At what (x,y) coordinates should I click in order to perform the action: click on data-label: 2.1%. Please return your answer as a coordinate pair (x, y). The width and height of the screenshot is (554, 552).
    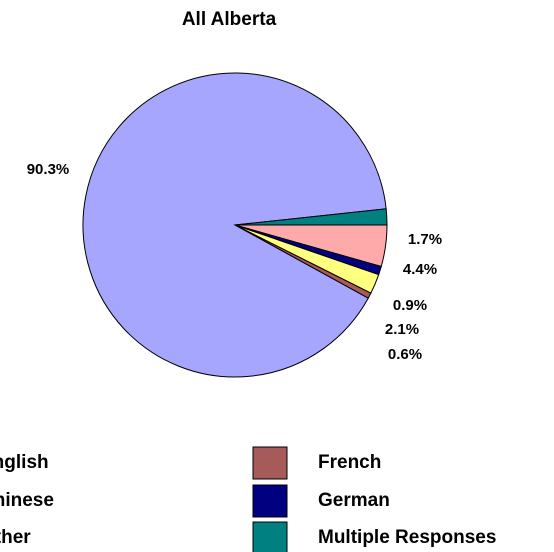
    Looking at the image, I should click on (402, 329).